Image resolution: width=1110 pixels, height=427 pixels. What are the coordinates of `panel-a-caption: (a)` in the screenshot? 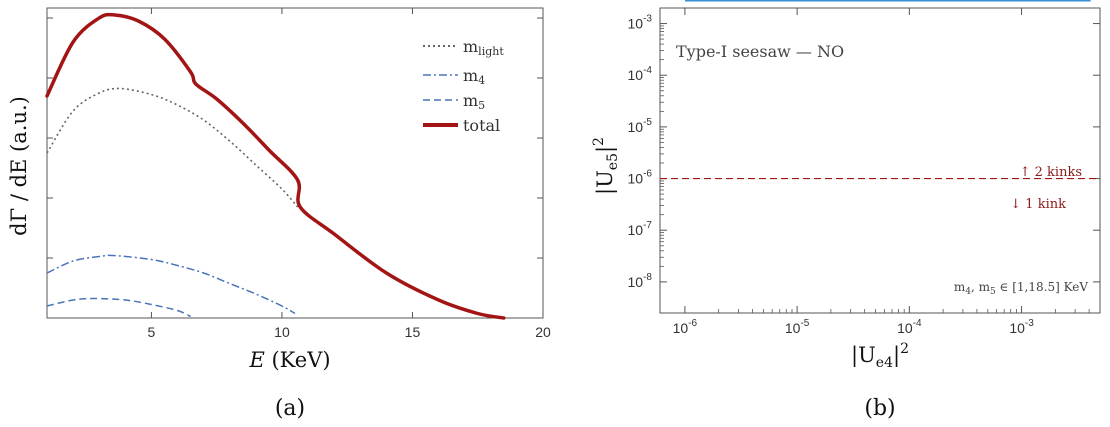 It's located at (290, 408).